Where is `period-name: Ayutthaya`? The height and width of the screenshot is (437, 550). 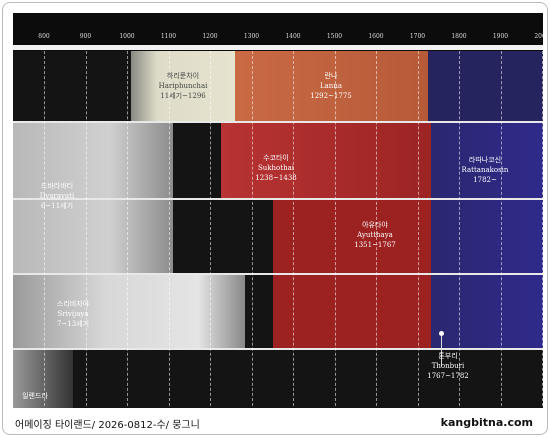
period-name: Ayutthaya is located at coordinates (375, 235).